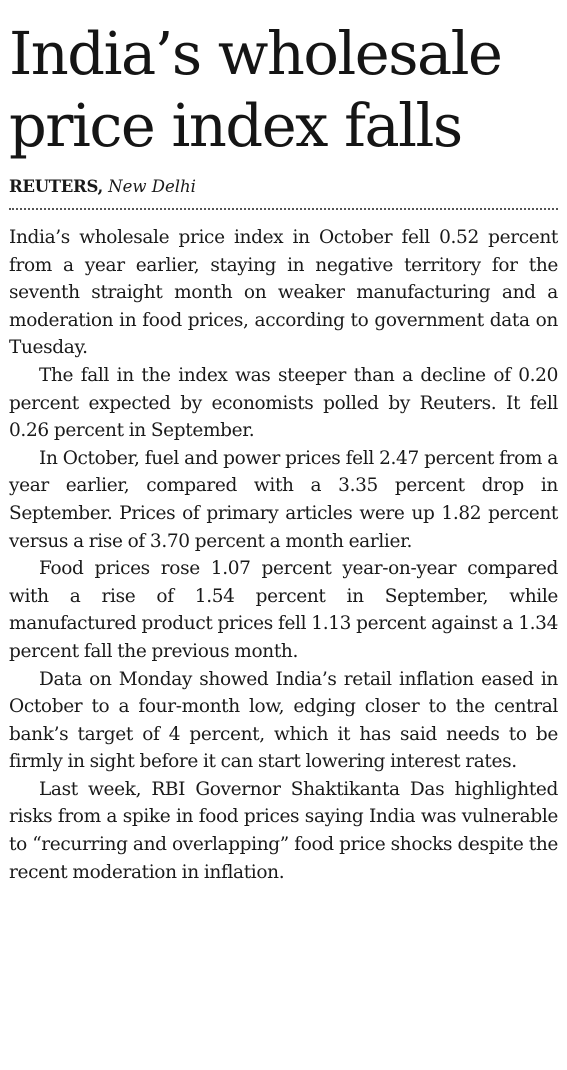  What do you see at coordinates (152, 186) in the screenshot?
I see `byline-location: New Delhi` at bounding box center [152, 186].